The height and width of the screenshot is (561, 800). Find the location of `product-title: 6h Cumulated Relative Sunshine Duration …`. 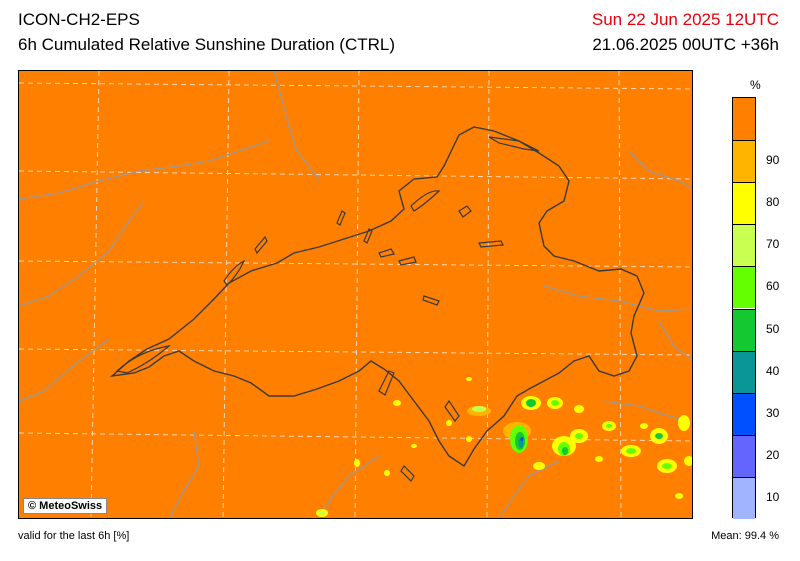

product-title: 6h Cumulated Relative Sunshine Duration … is located at coordinates (207, 44).